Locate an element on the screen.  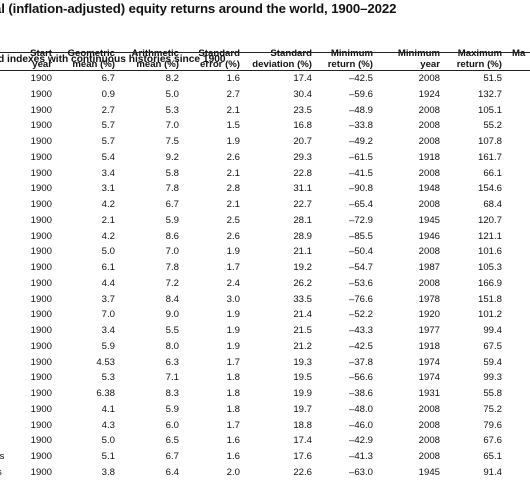
cell-standard-deviation: 31.1 is located at coordinates (302, 189).